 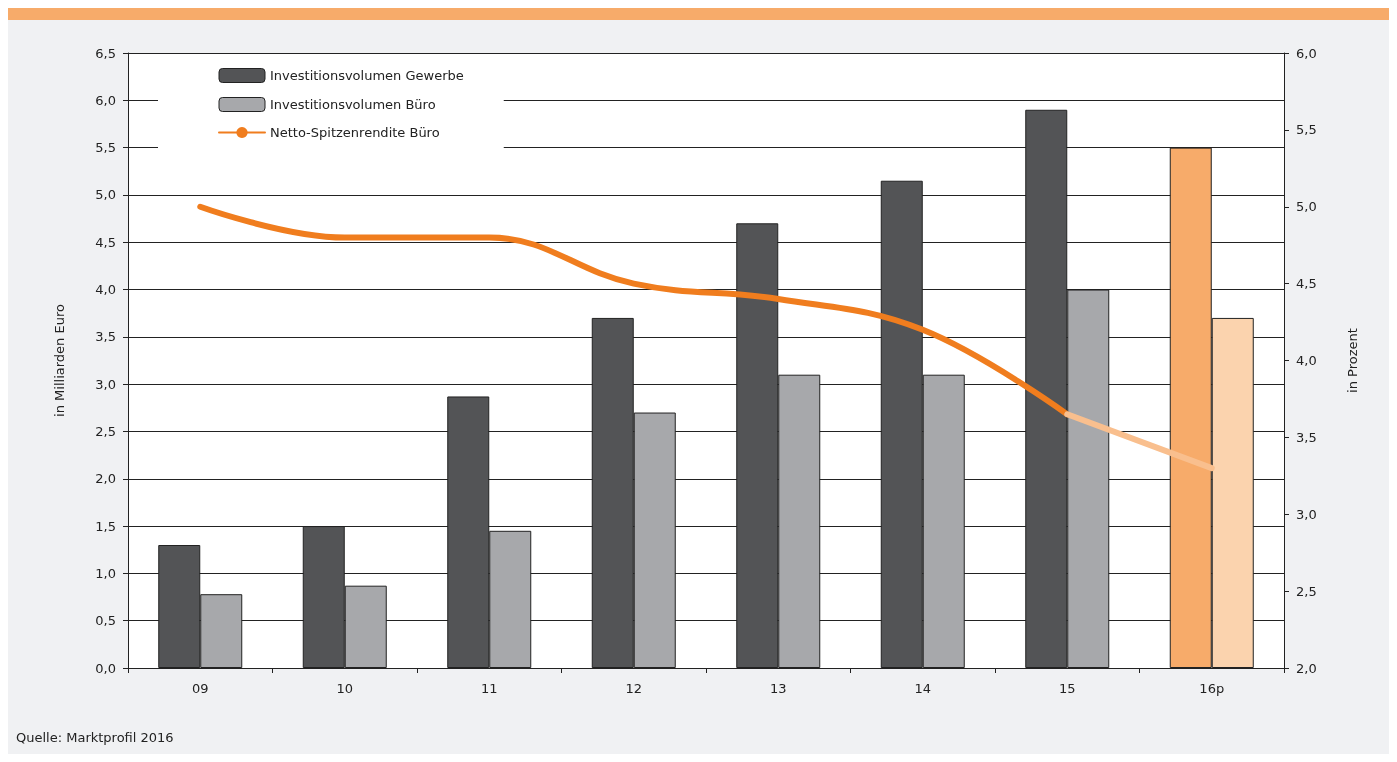 I want to click on x-tick-label: 09, so click(x=200, y=688).